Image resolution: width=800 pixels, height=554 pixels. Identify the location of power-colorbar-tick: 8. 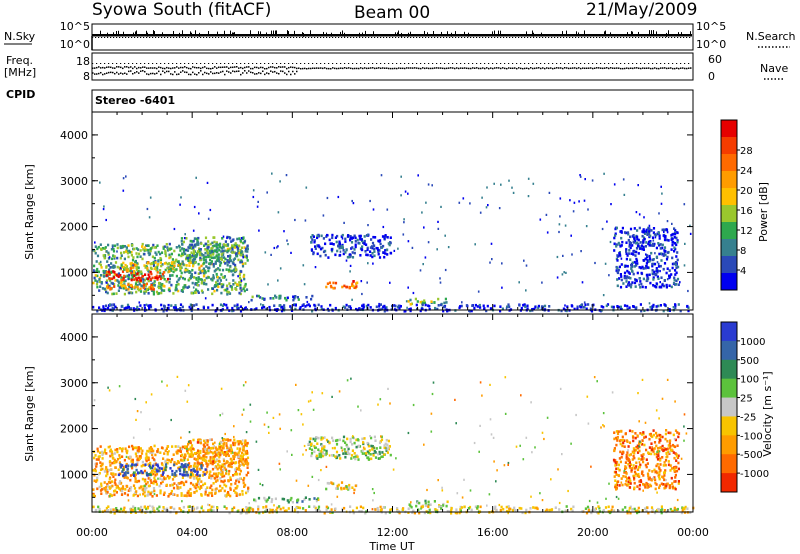
(743, 251).